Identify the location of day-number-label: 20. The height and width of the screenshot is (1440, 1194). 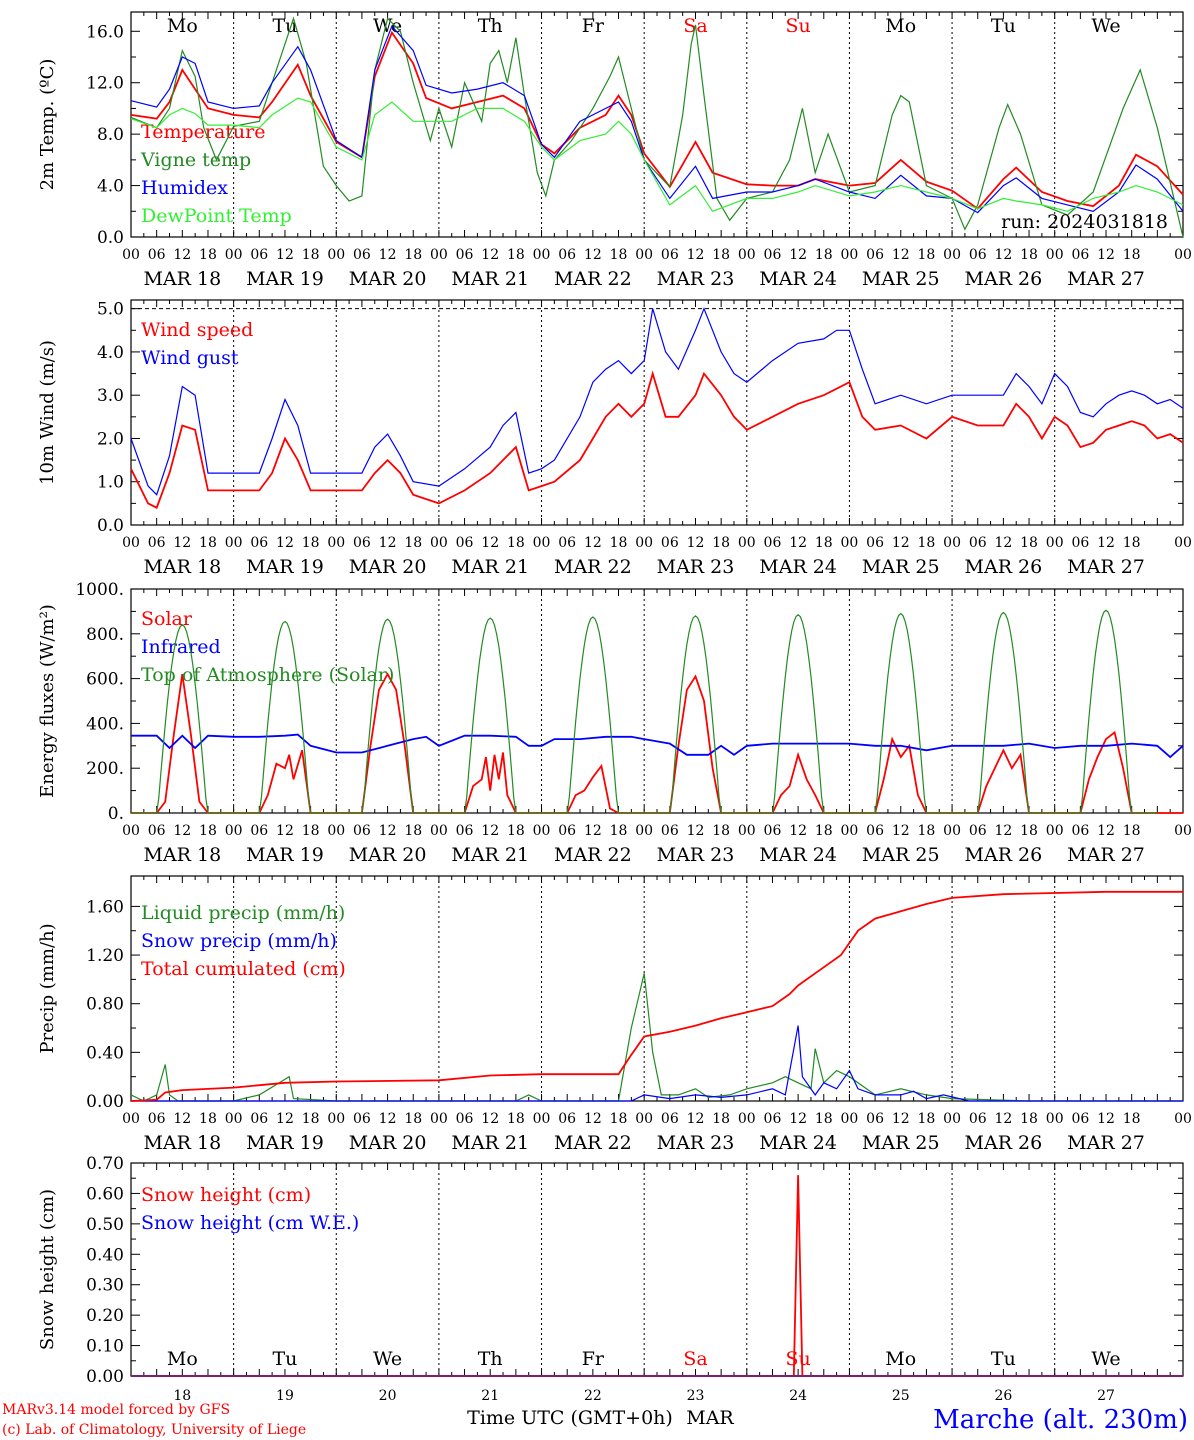
(388, 1396).